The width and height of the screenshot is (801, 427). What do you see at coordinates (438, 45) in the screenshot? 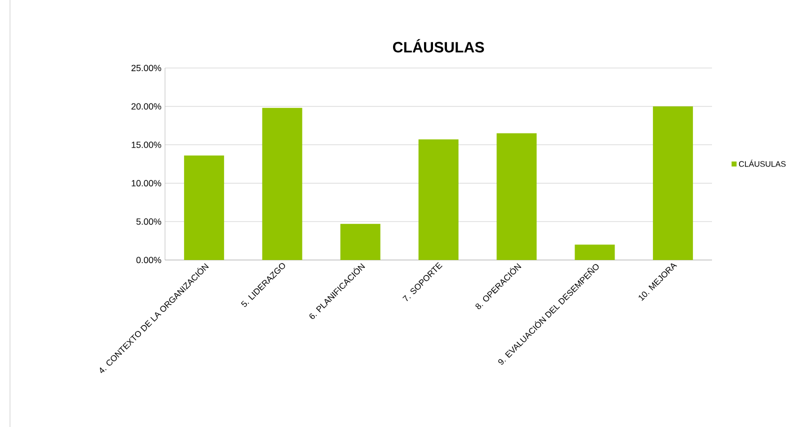
I see `chart-title: CLÁUSULAS` at bounding box center [438, 45].